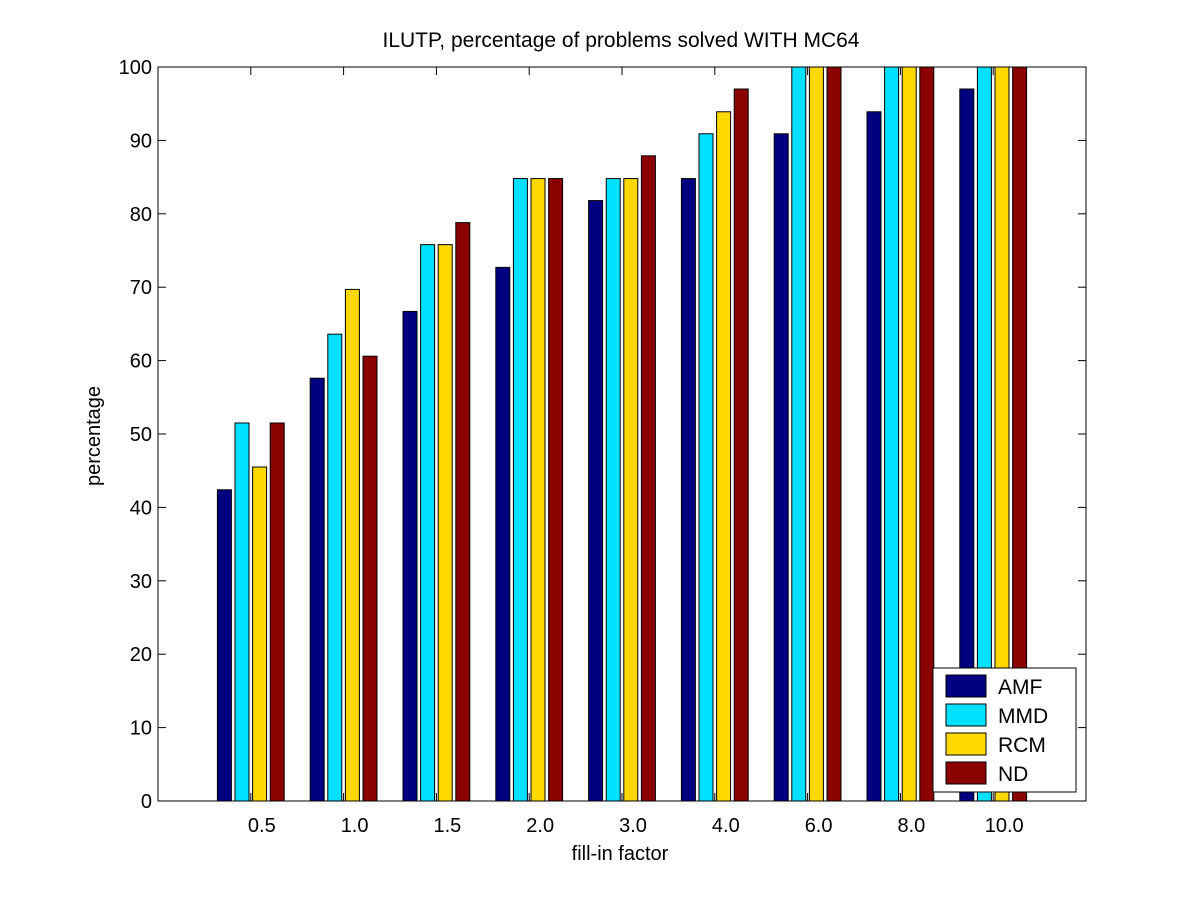  What do you see at coordinates (135, 68) in the screenshot?
I see `y-tick-label: 100` at bounding box center [135, 68].